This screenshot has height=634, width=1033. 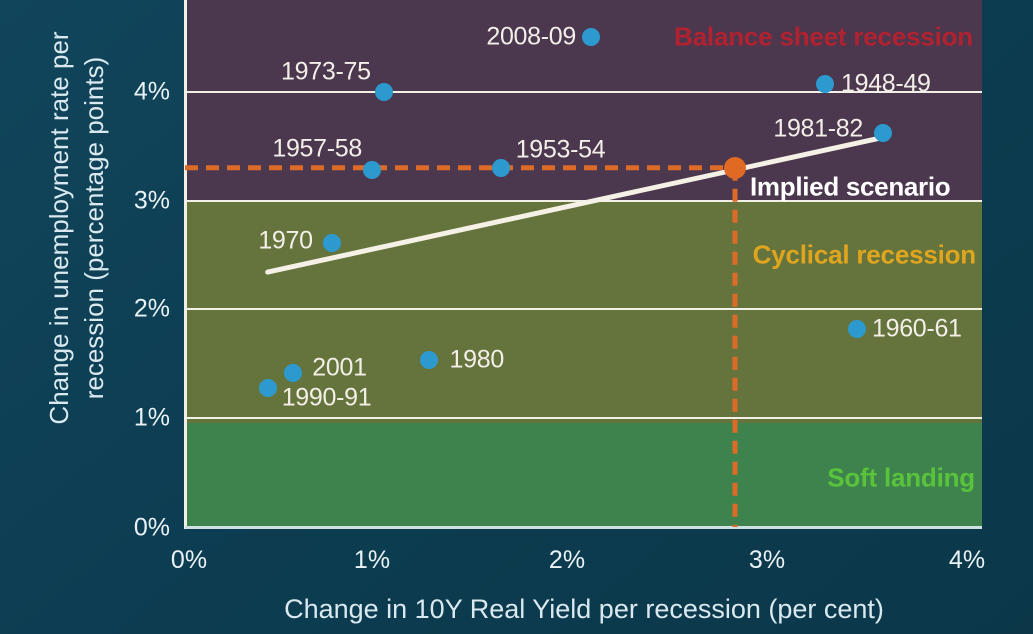 What do you see at coordinates (583, 91) in the screenshot?
I see `gridline-4pct` at bounding box center [583, 91].